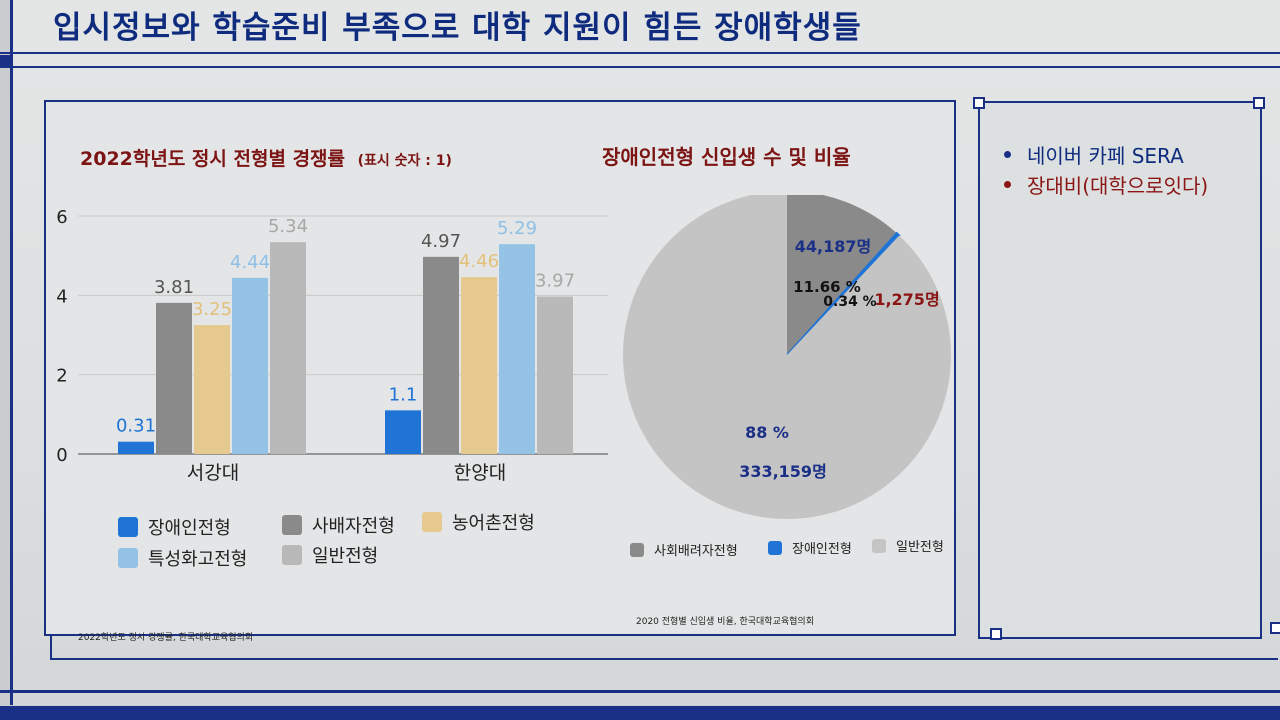 The height and width of the screenshot is (720, 1280). What do you see at coordinates (198, 559) in the screenshot?
I see `legend-label: 특성화고전형` at bounding box center [198, 559].